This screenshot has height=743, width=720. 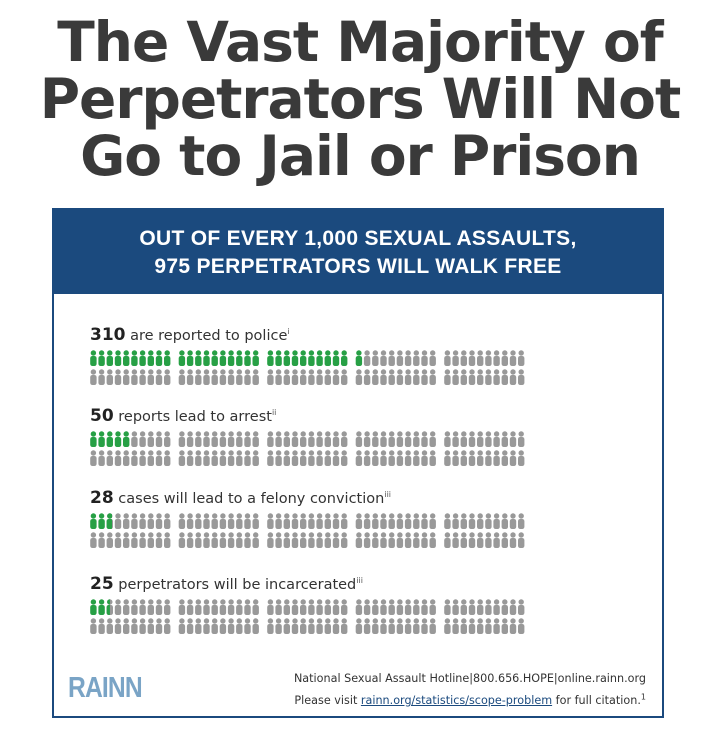 What do you see at coordinates (358, 266) in the screenshot?
I see `banner-line-2: 975 PERPETRATORS WILL WALK FREE` at bounding box center [358, 266].